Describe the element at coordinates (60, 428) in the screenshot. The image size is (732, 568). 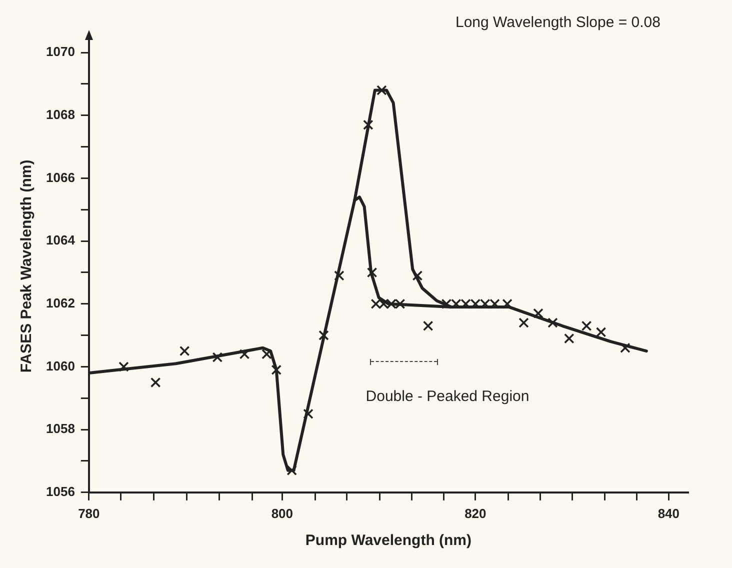
I see `y-tick-label: 1058` at that location.